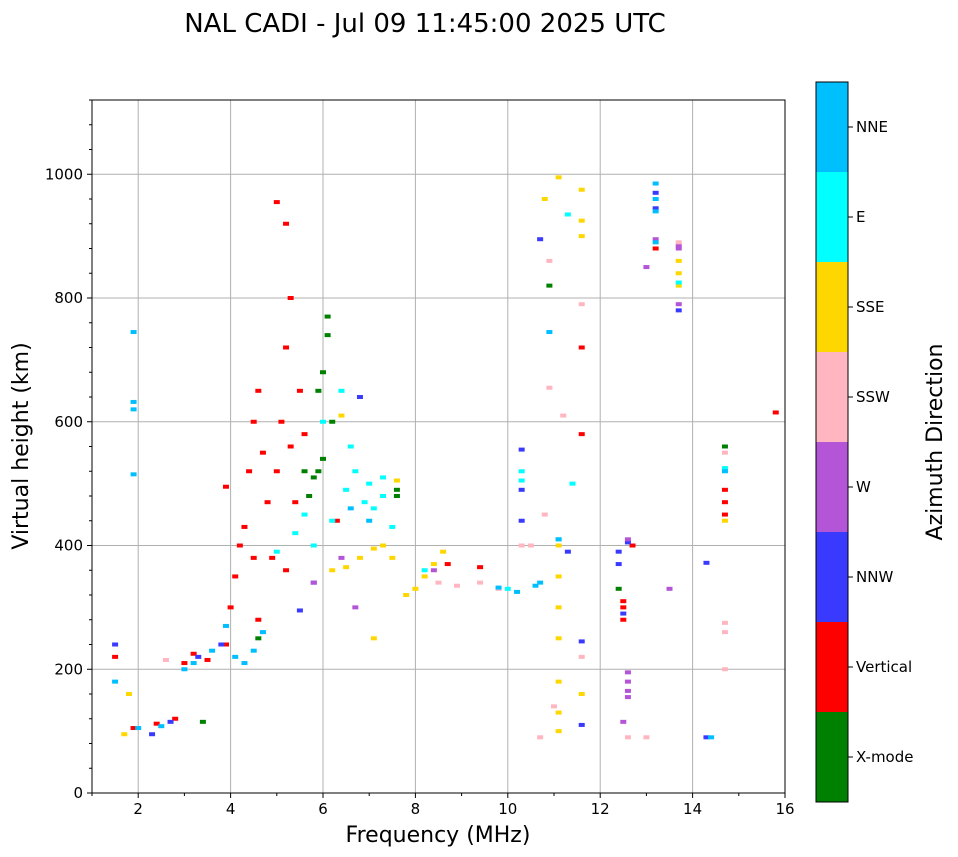 The image size is (958, 857). What do you see at coordinates (935, 441) in the screenshot?
I see `colorbar-label: Azimuth Direction` at bounding box center [935, 441].